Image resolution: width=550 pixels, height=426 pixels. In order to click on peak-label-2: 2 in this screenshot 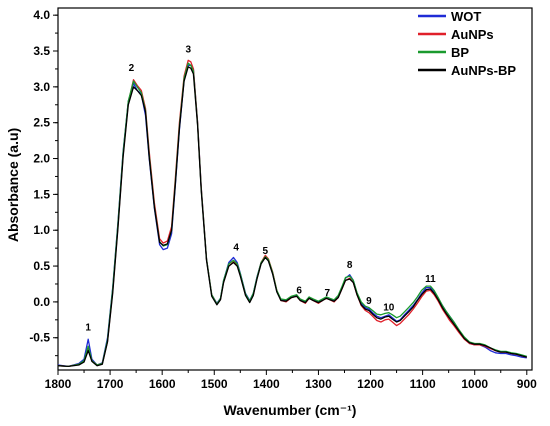, I will do `click(132, 68)`.